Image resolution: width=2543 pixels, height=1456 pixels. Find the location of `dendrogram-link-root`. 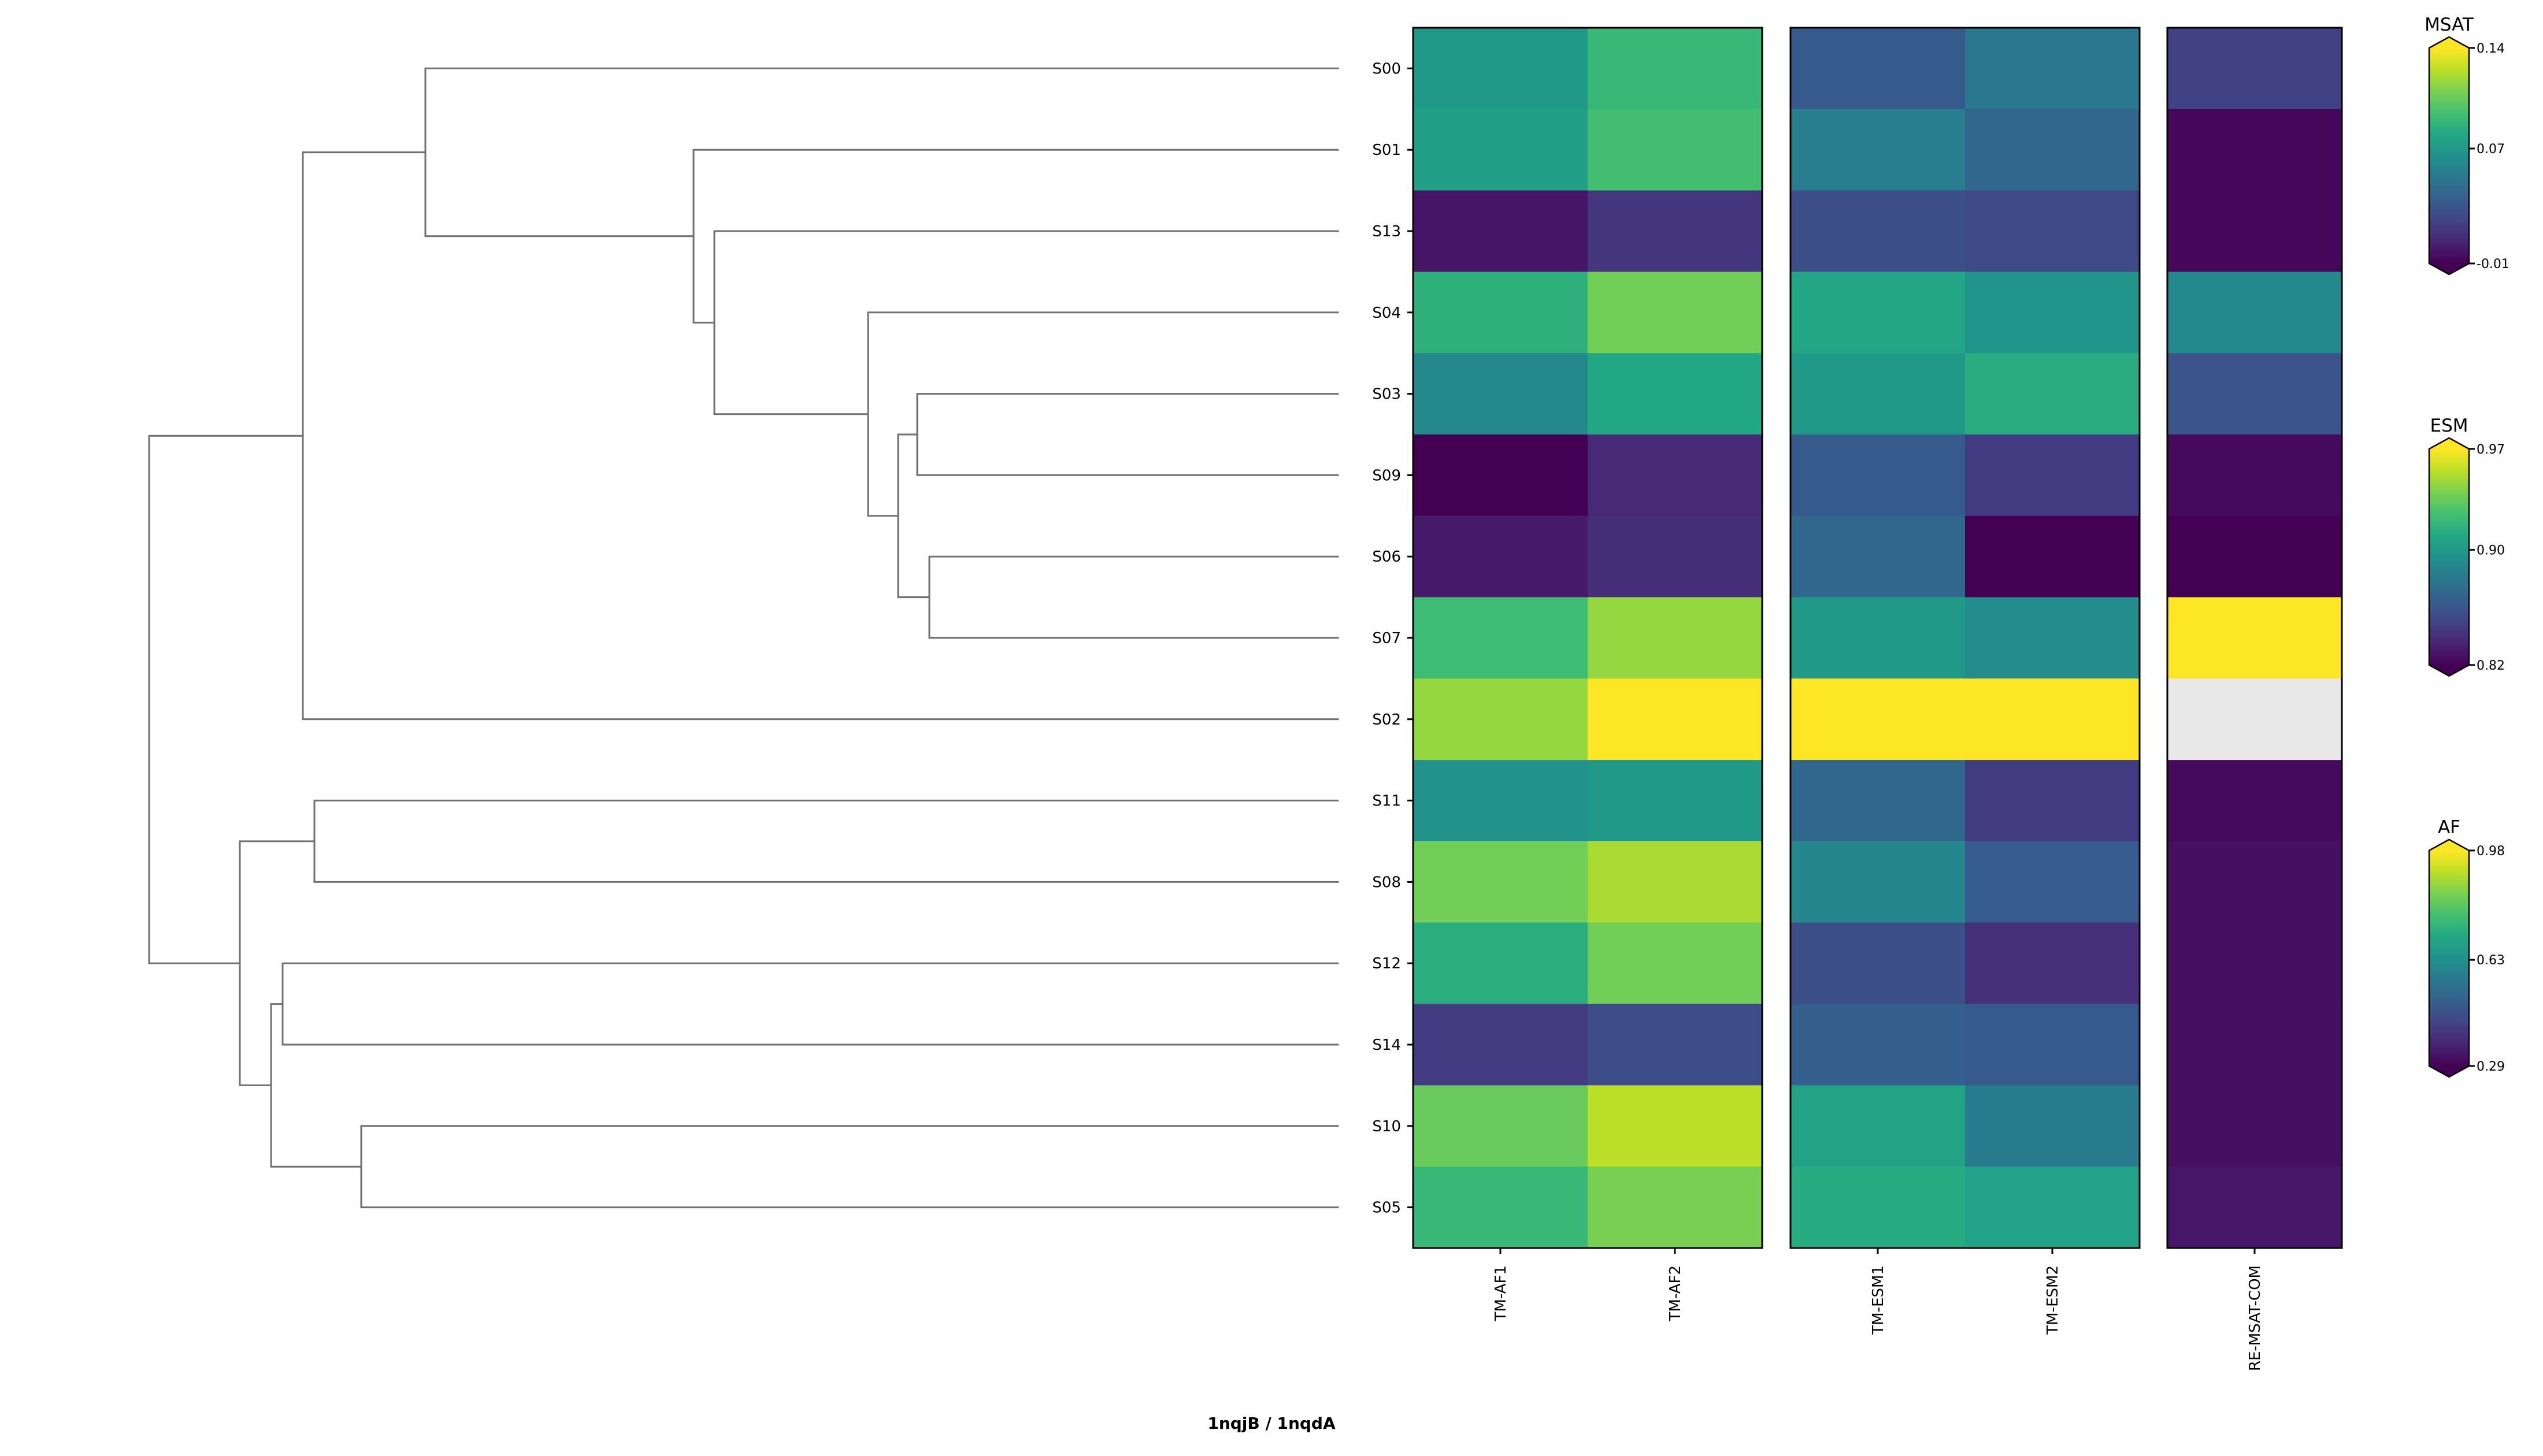

dendrogram-link-root is located at coordinates (226, 699).